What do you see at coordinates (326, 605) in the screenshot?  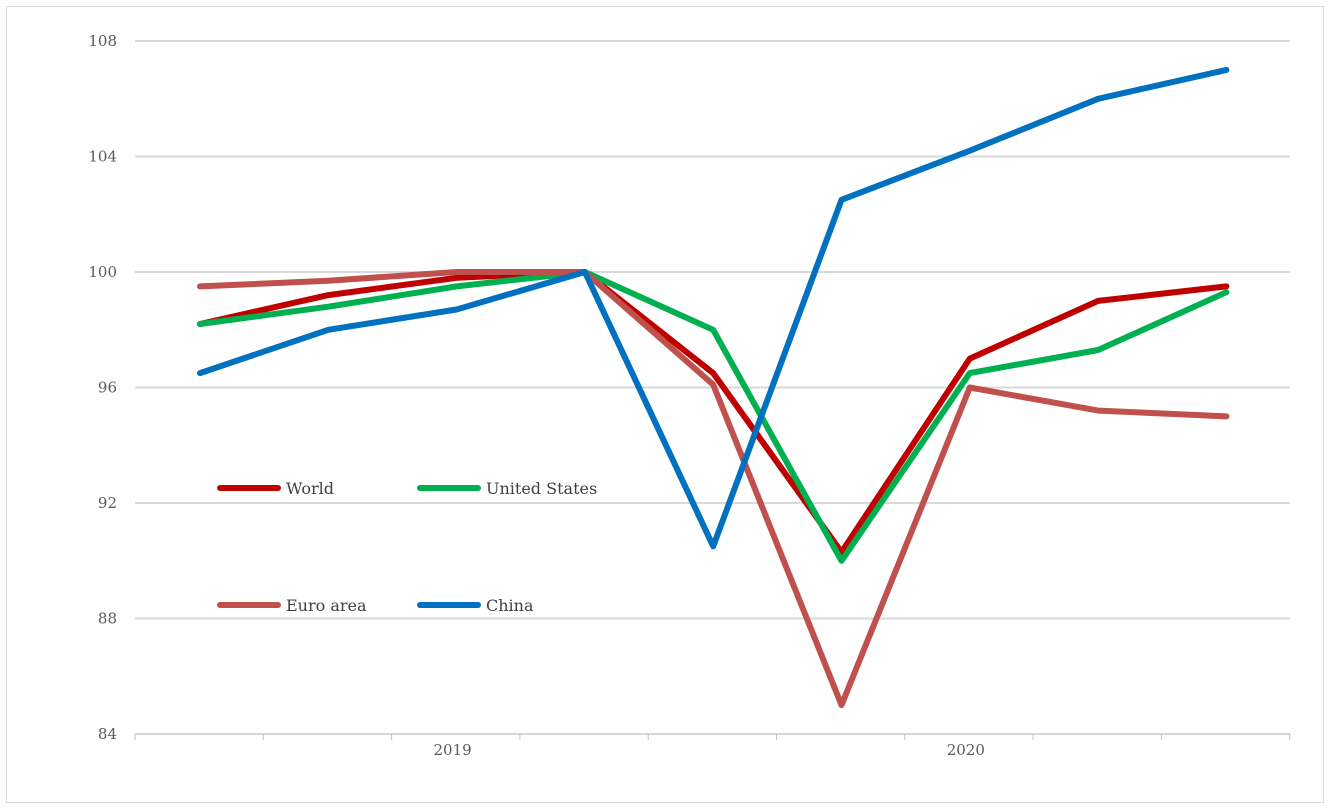 I see `legend-label: Euro area` at bounding box center [326, 605].